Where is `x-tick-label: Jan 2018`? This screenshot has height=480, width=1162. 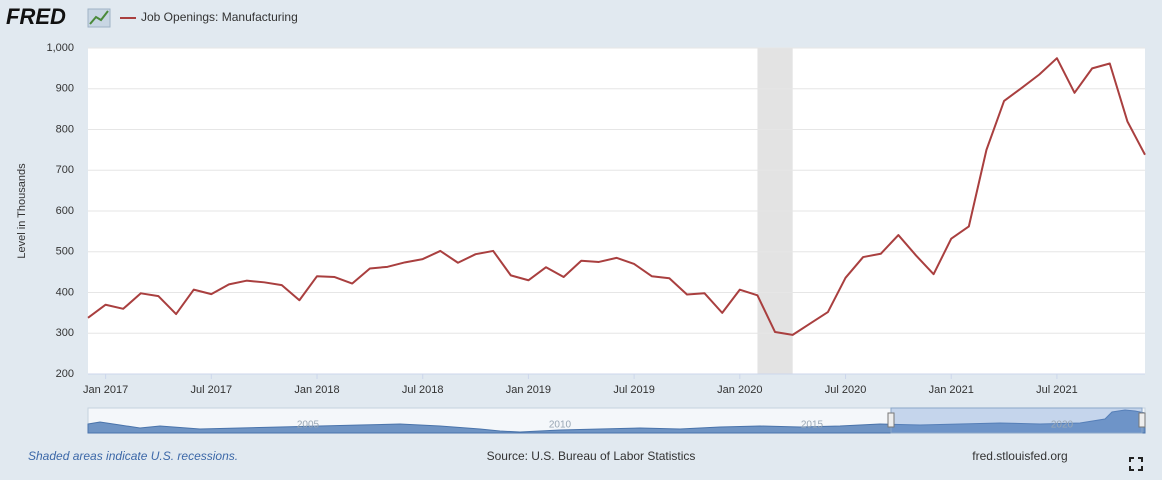
x-tick-label: Jan 2018 is located at coordinates (316, 390).